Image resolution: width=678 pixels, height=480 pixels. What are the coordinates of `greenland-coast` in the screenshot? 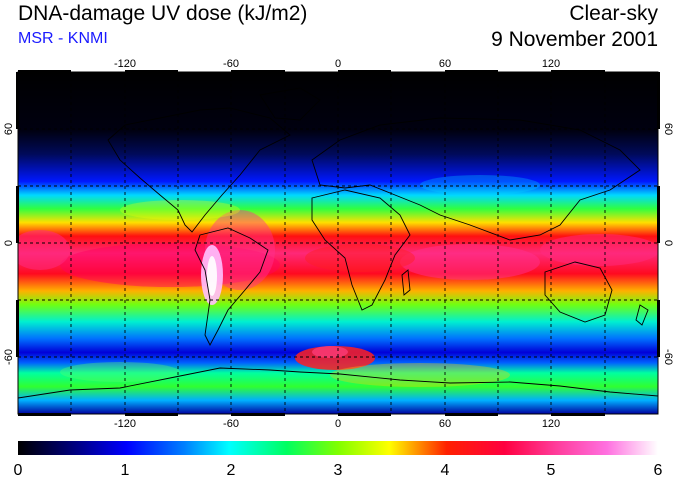 It's located at (290, 104).